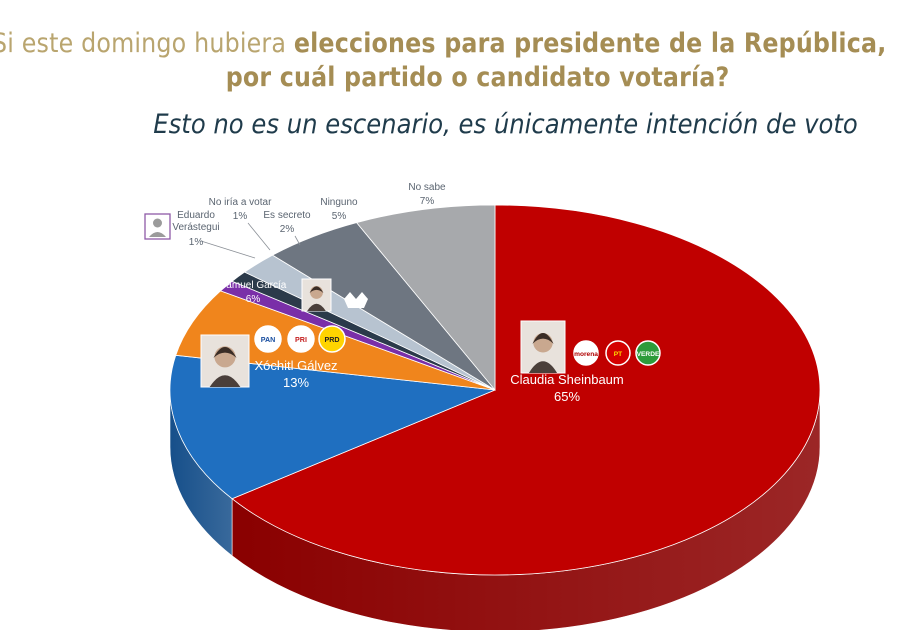 This screenshot has height=630, width=900. What do you see at coordinates (296, 382) in the screenshot?
I see `slice-value-1: 13%` at bounding box center [296, 382].